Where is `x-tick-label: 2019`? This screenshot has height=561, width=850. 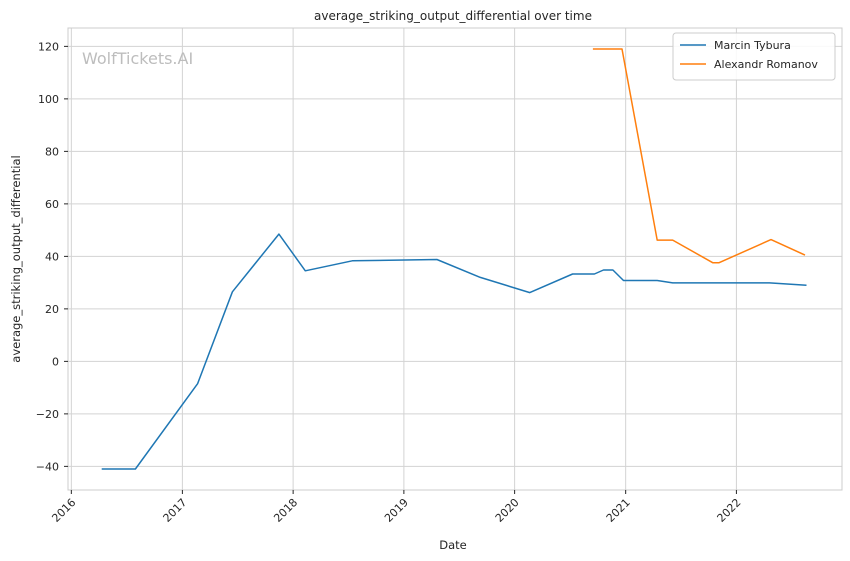 x-tick-label: 2019 is located at coordinates (396, 510).